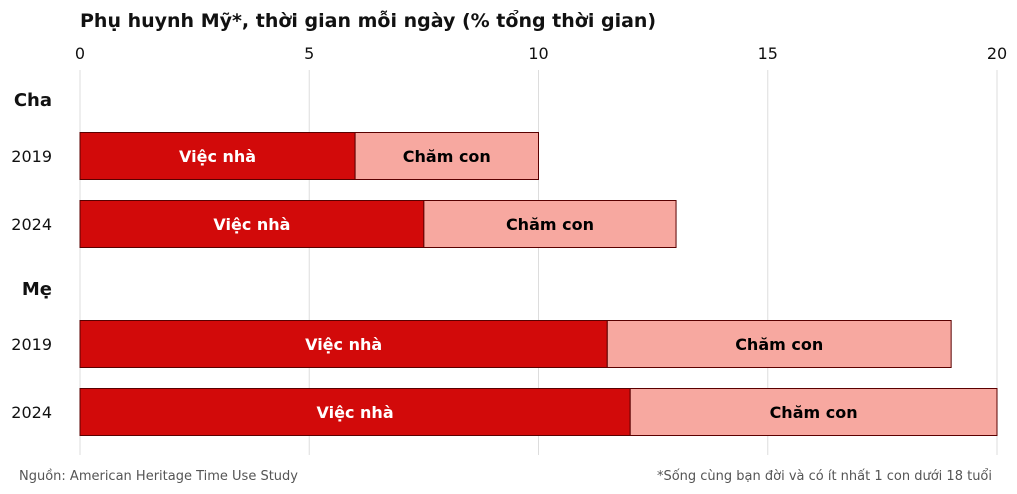 This screenshot has width=1017, height=494. Describe the element at coordinates (158, 476) in the screenshot. I see `source-note: Nguồn: American Heritage Time Use Study` at that location.